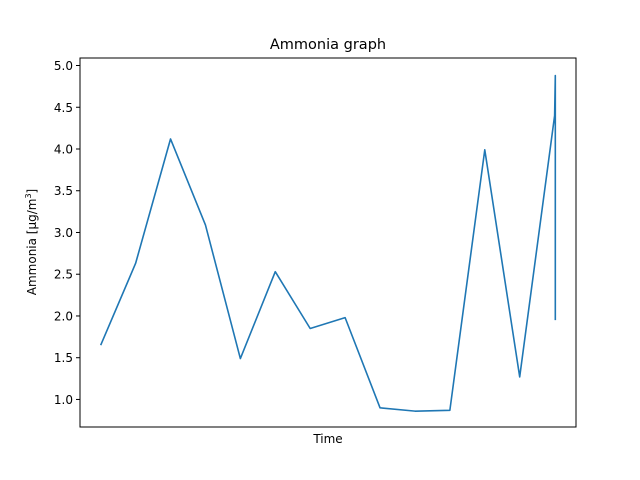  Describe the element at coordinates (328, 45) in the screenshot. I see `chart-title: Ammonia graph` at that location.